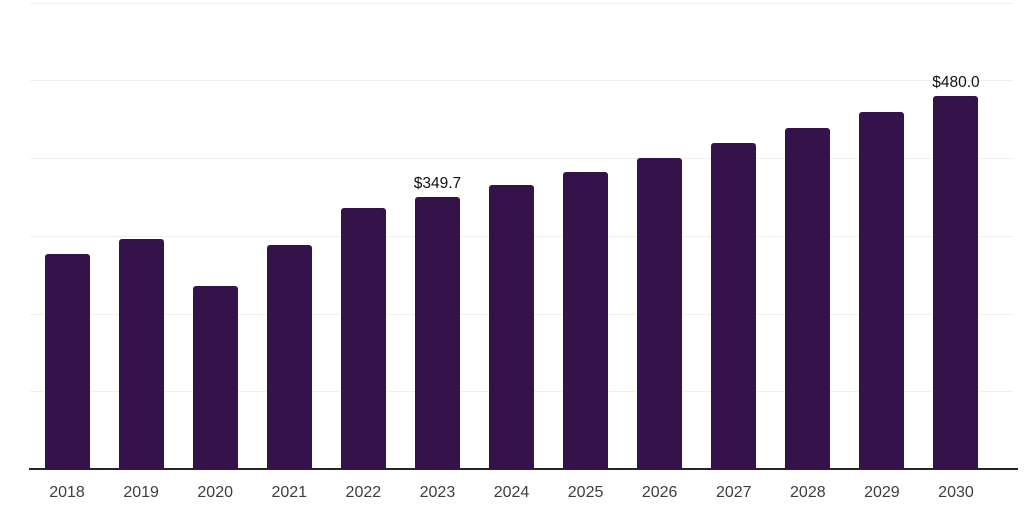 The image size is (1024, 512). I want to click on x-tick-label-2022: 2022, so click(363, 492).